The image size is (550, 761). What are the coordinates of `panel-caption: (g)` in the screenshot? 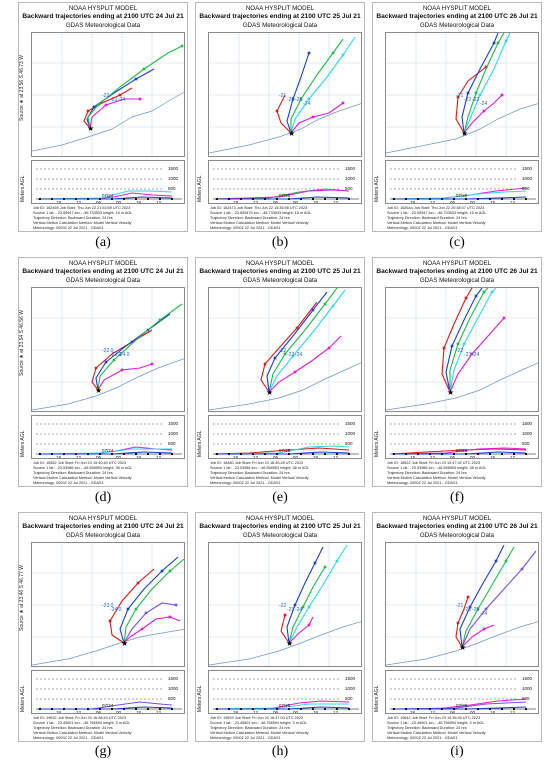 It's located at (103, 751).